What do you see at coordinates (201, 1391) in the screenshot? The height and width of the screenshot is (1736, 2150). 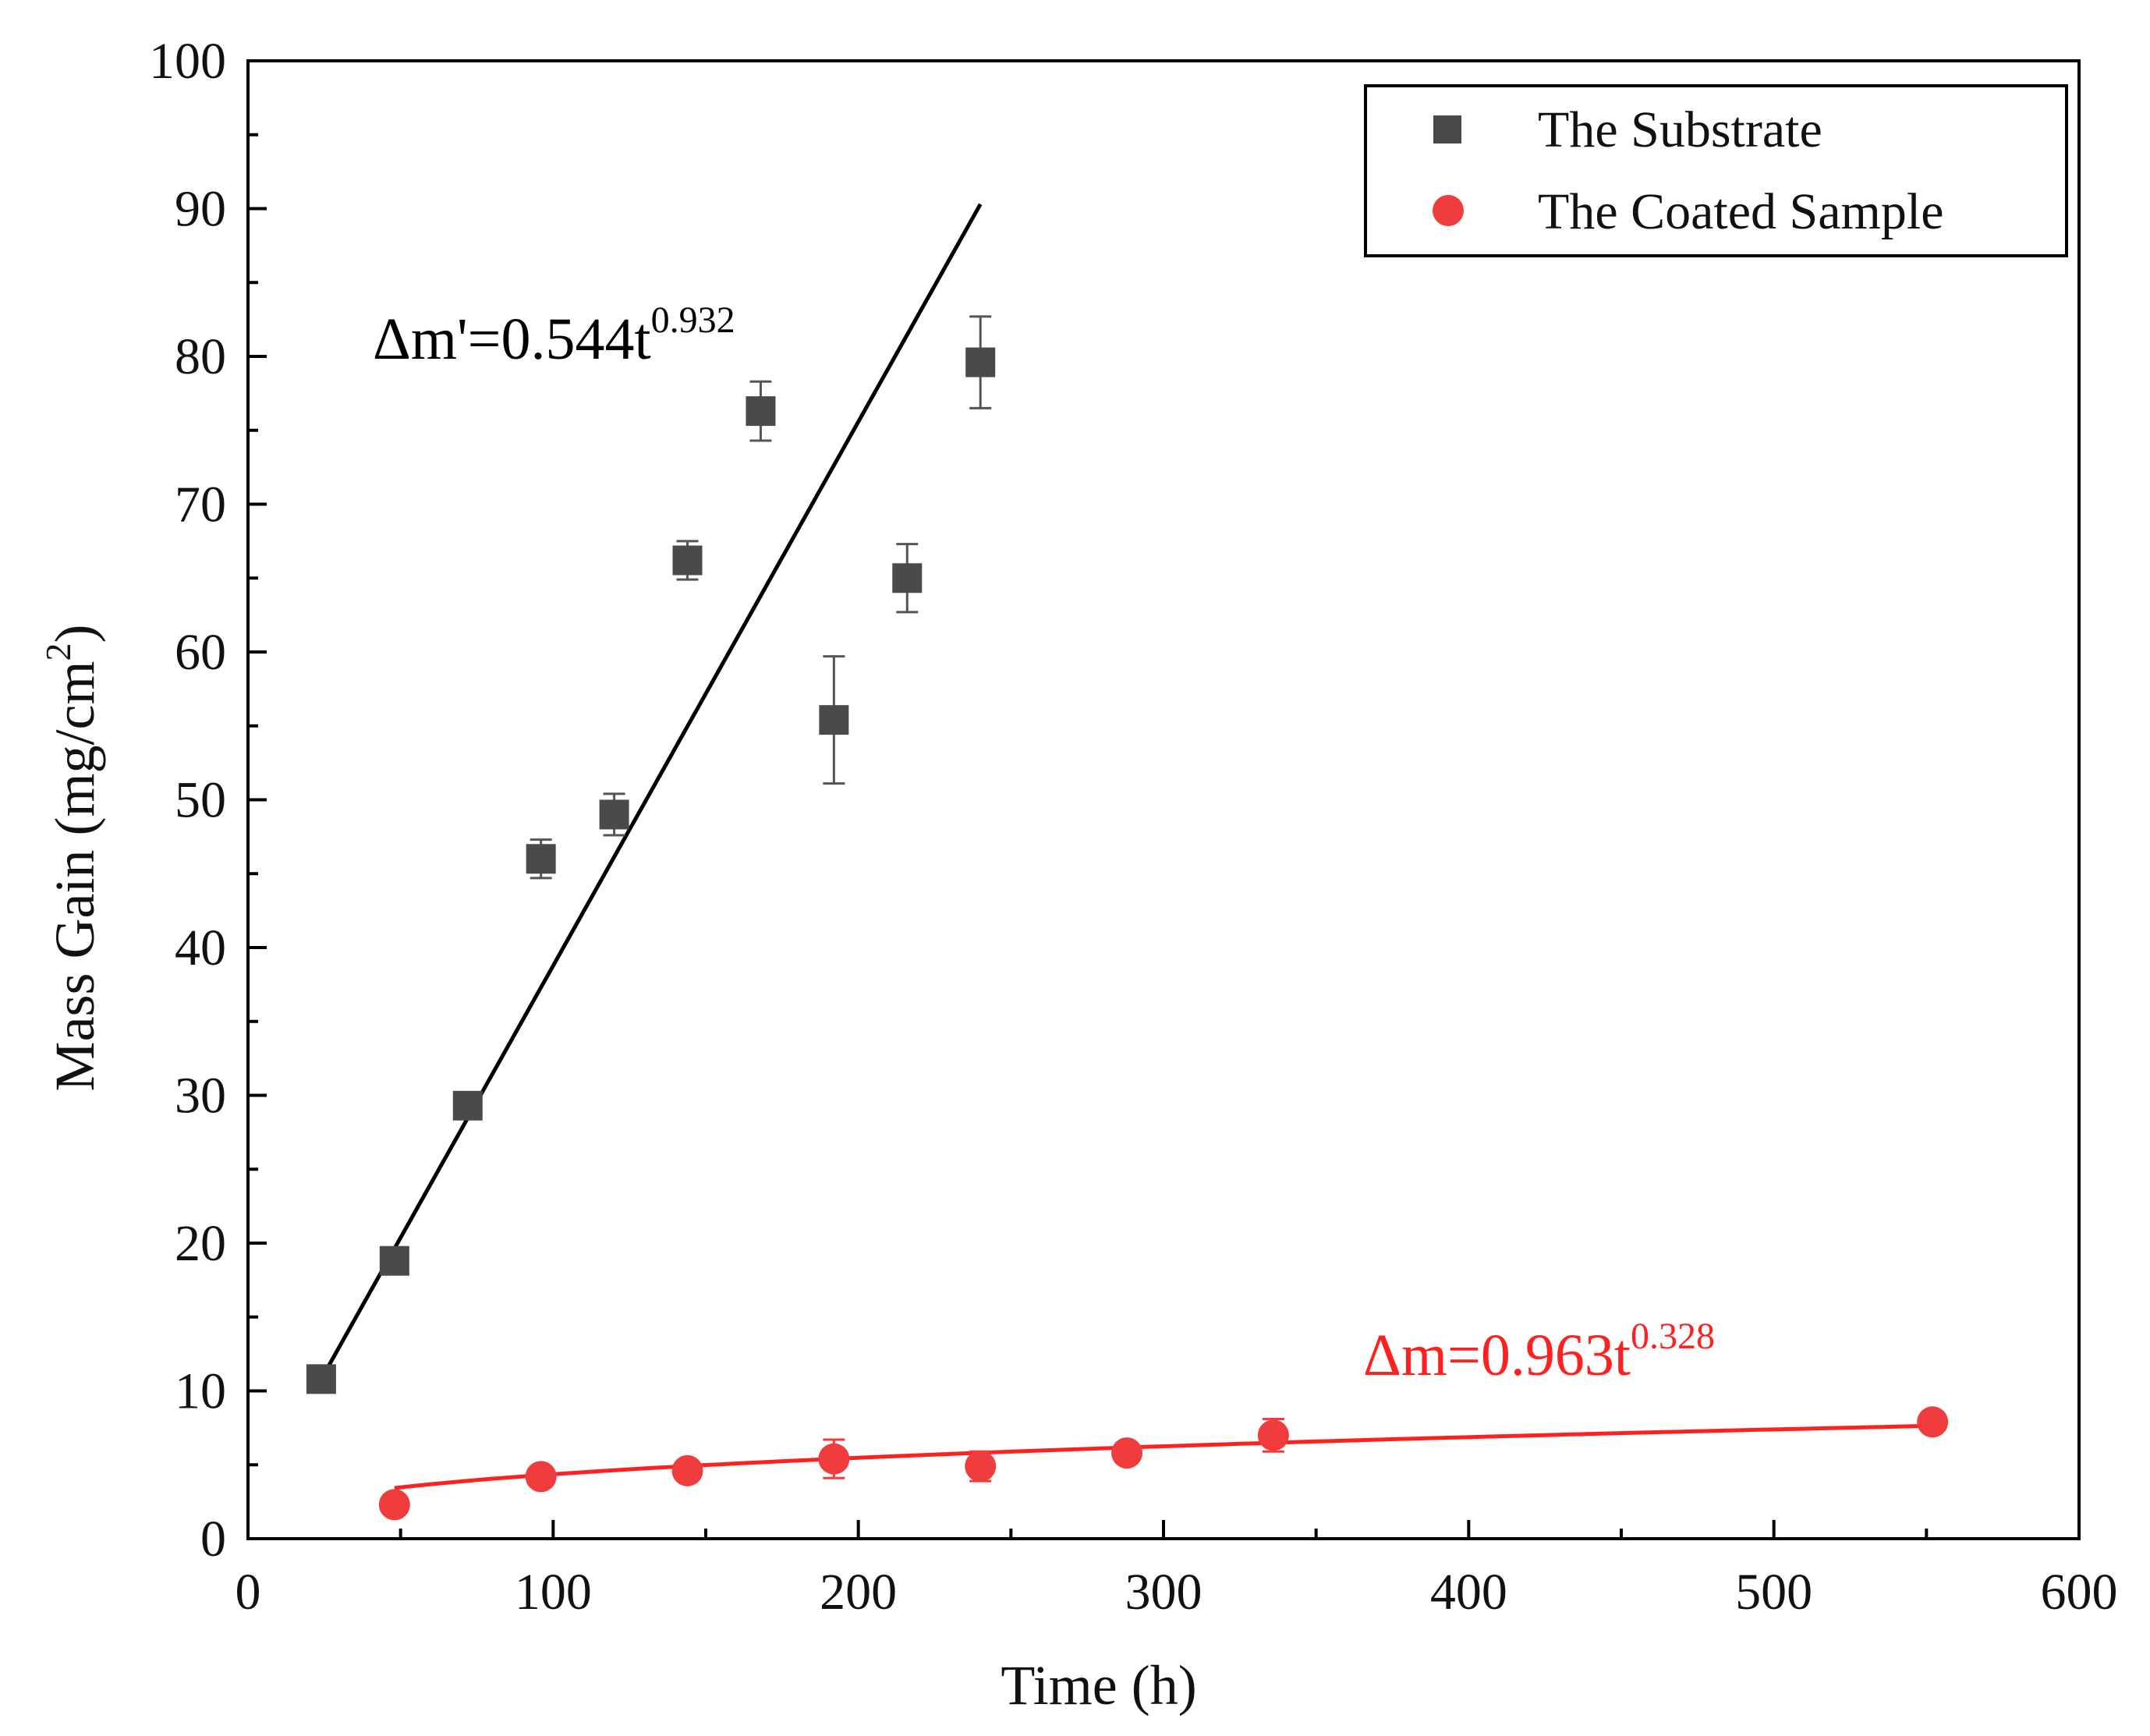 I see `y-tick-label: 10` at bounding box center [201, 1391].